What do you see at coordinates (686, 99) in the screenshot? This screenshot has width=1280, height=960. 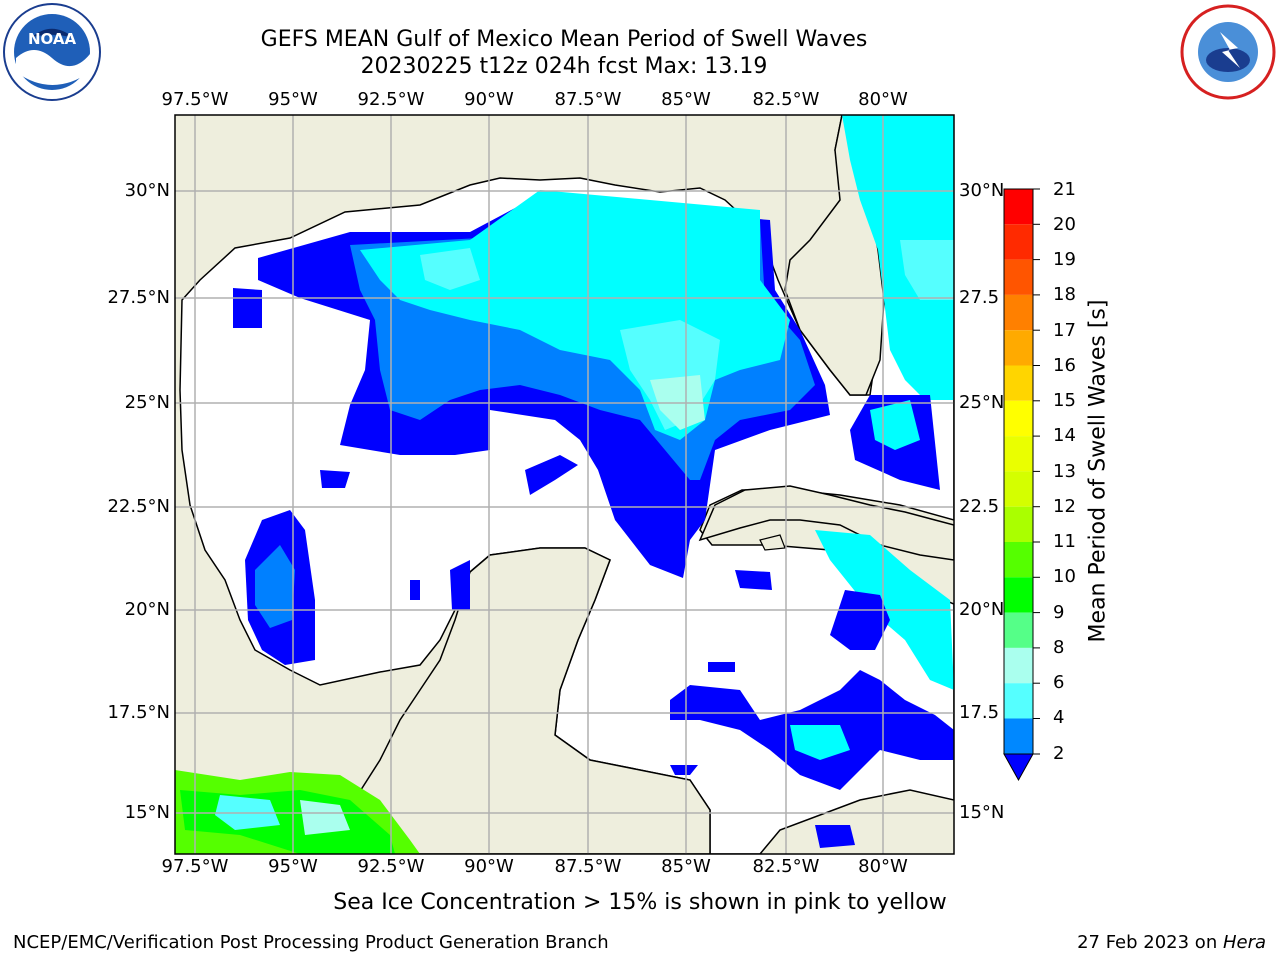 I see `lon-label-top: 85°W` at bounding box center [686, 99].